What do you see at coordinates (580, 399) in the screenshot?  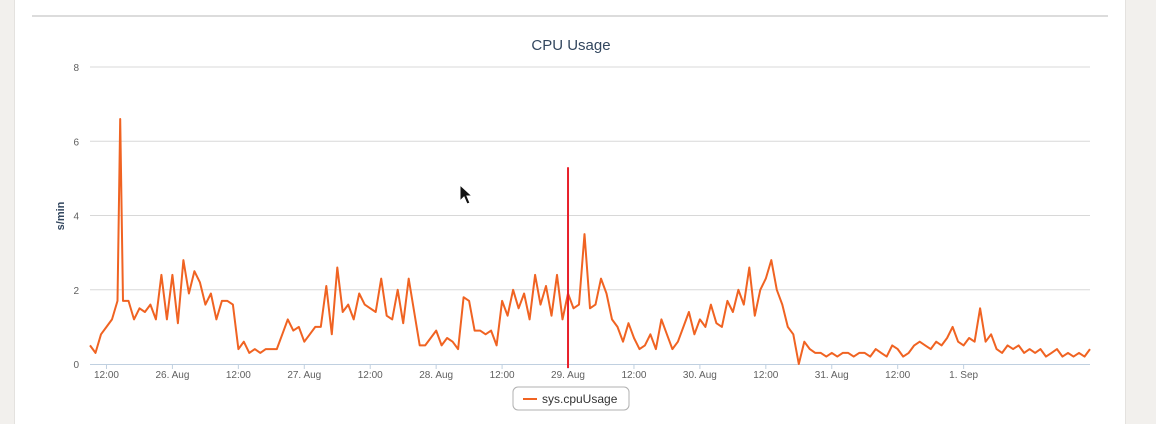 I see `legend-series-label: sys.cpuUsage` at bounding box center [580, 399].